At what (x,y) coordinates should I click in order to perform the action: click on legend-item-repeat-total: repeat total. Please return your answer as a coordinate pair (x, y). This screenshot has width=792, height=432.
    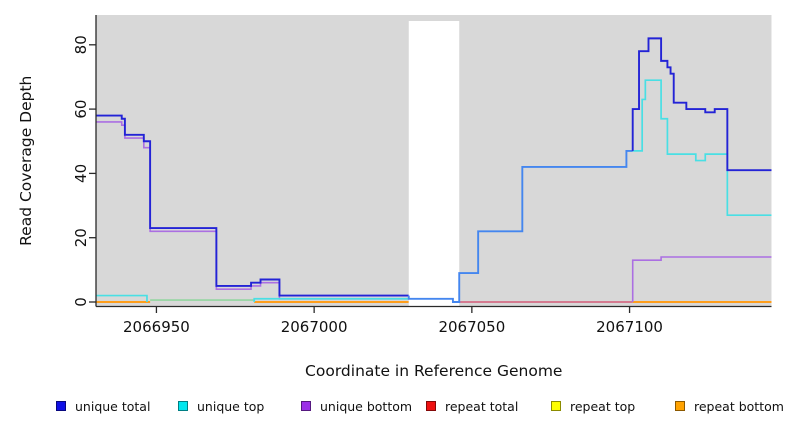
    Looking at the image, I should click on (472, 406).